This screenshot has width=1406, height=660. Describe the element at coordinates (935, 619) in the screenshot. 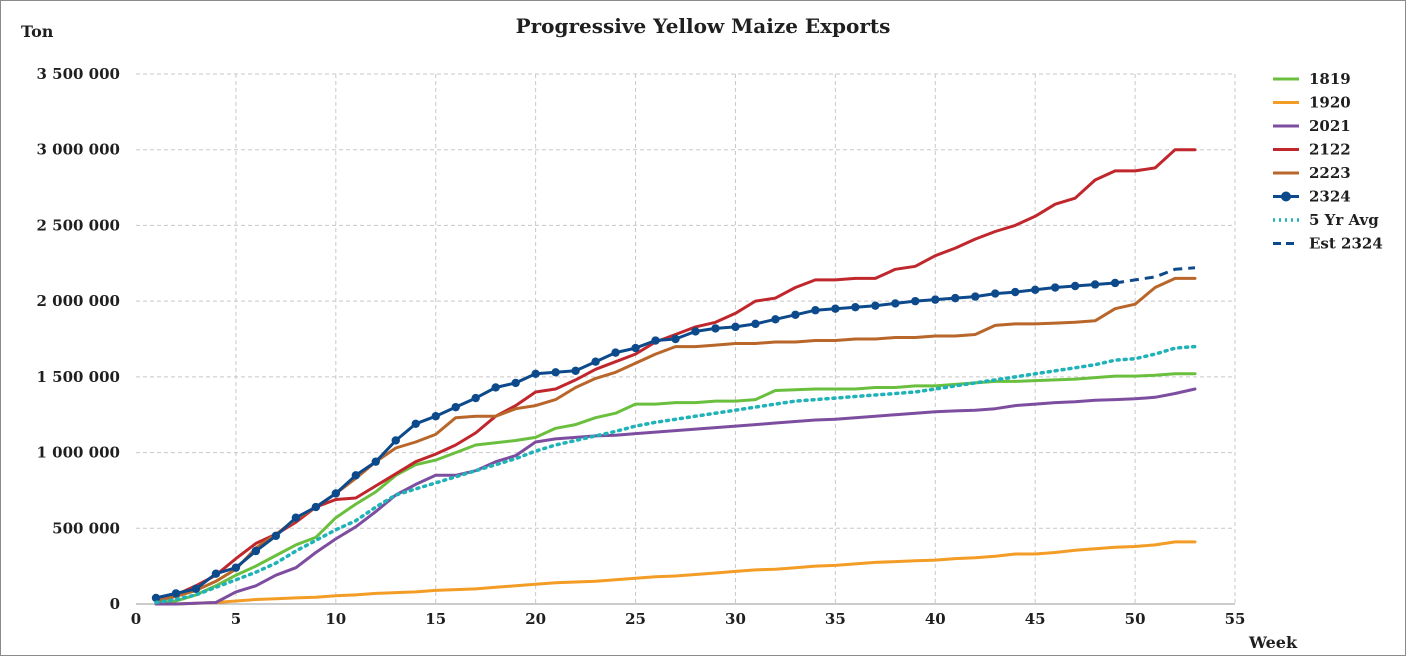

I see `x-tick-label: 40` at that location.